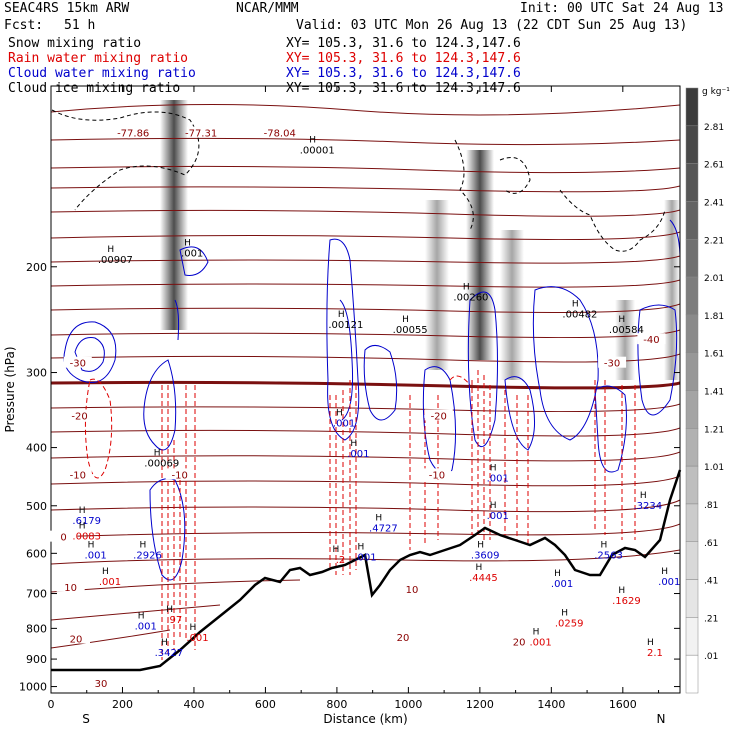 This screenshot has width=740, height=740. What do you see at coordinates (147, 555) in the screenshot?
I see `max-value-label: .2926` at bounding box center [147, 555].